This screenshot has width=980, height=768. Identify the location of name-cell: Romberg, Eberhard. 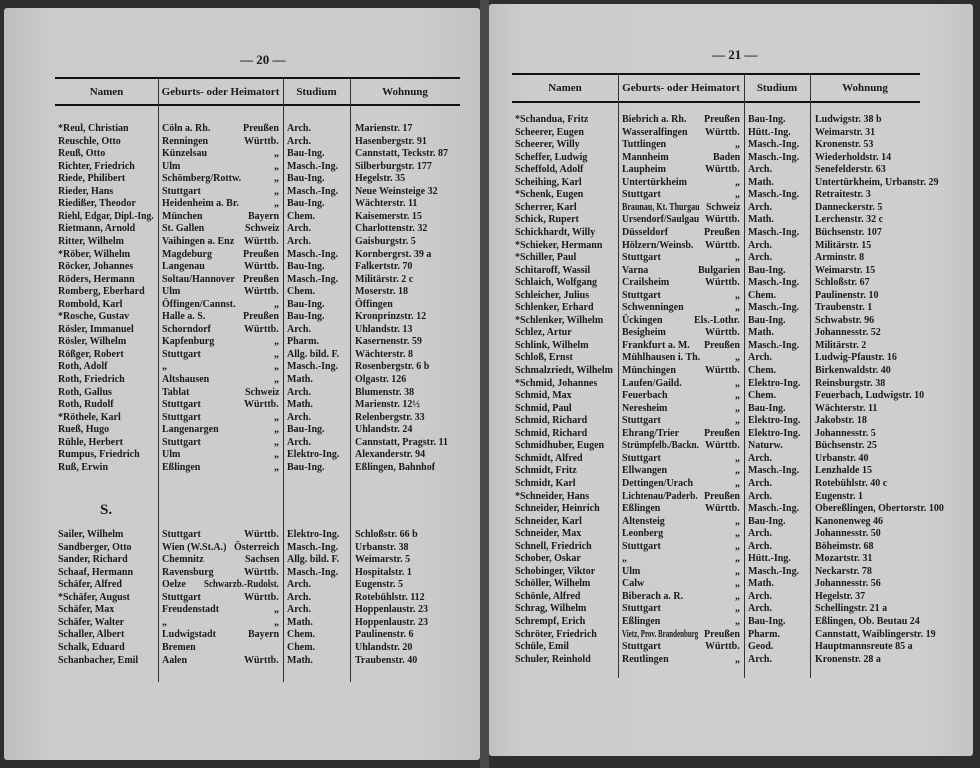
(101, 292).